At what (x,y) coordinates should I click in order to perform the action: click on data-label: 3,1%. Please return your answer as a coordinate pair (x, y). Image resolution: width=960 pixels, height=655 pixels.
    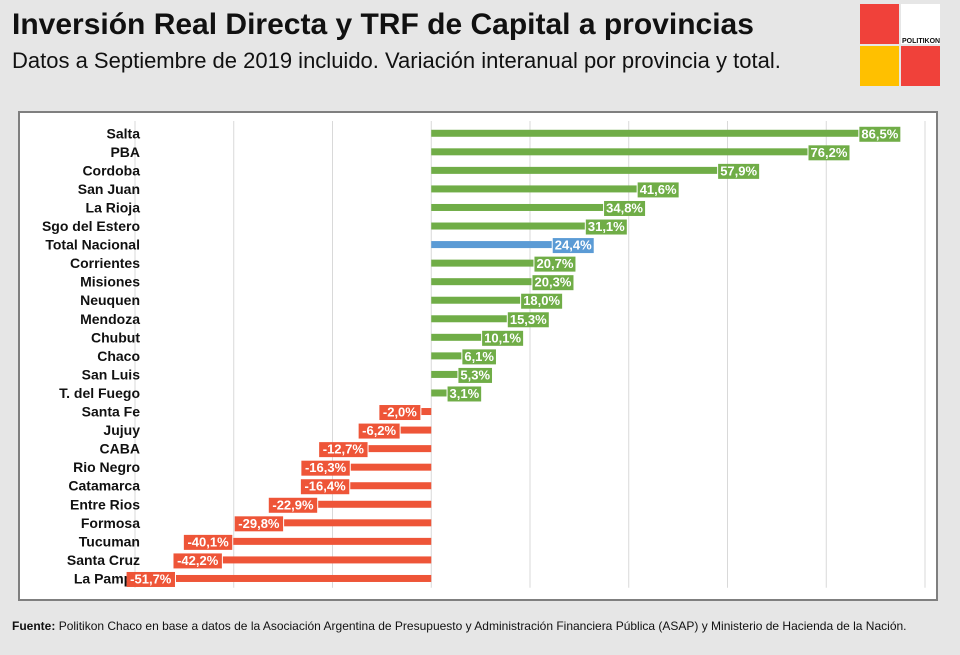
    Looking at the image, I should click on (465, 393).